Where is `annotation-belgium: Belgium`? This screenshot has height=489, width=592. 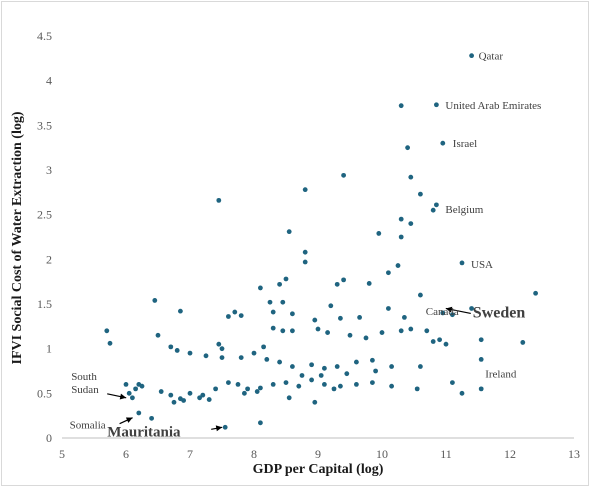
annotation-belgium: Belgium is located at coordinates (464, 210).